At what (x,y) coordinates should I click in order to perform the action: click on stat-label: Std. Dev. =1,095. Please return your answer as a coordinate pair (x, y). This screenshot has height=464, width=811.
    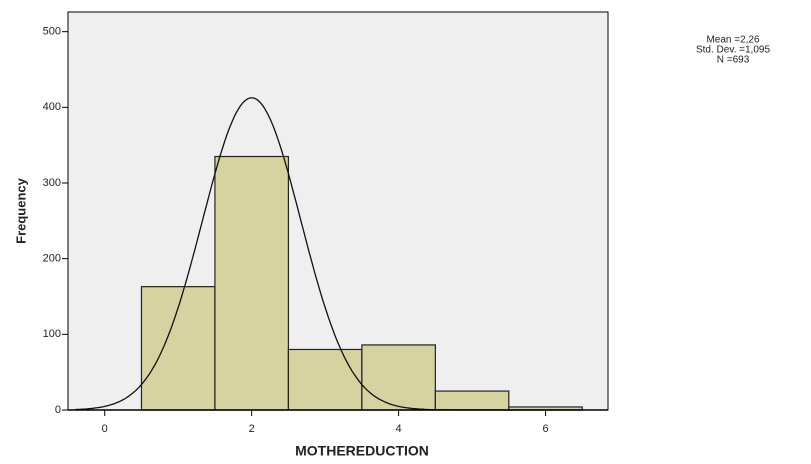
    Looking at the image, I should click on (733, 50).